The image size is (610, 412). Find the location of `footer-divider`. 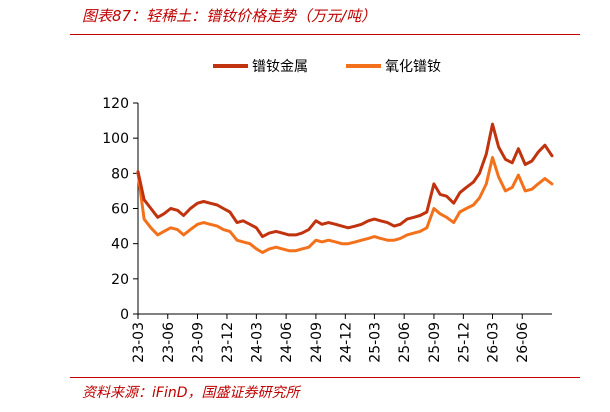

footer-divider is located at coordinates (325, 377).